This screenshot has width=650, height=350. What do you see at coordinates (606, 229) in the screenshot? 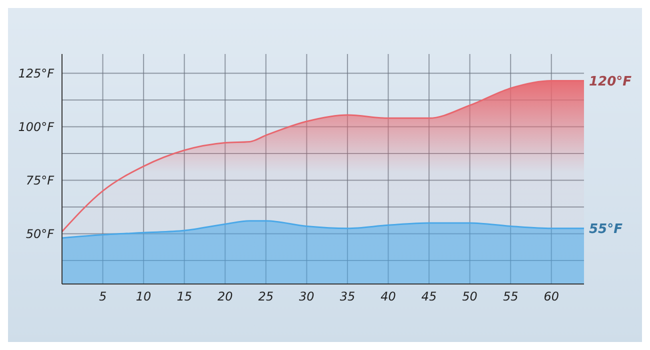
I see `annotation: 55°F` at bounding box center [606, 229].